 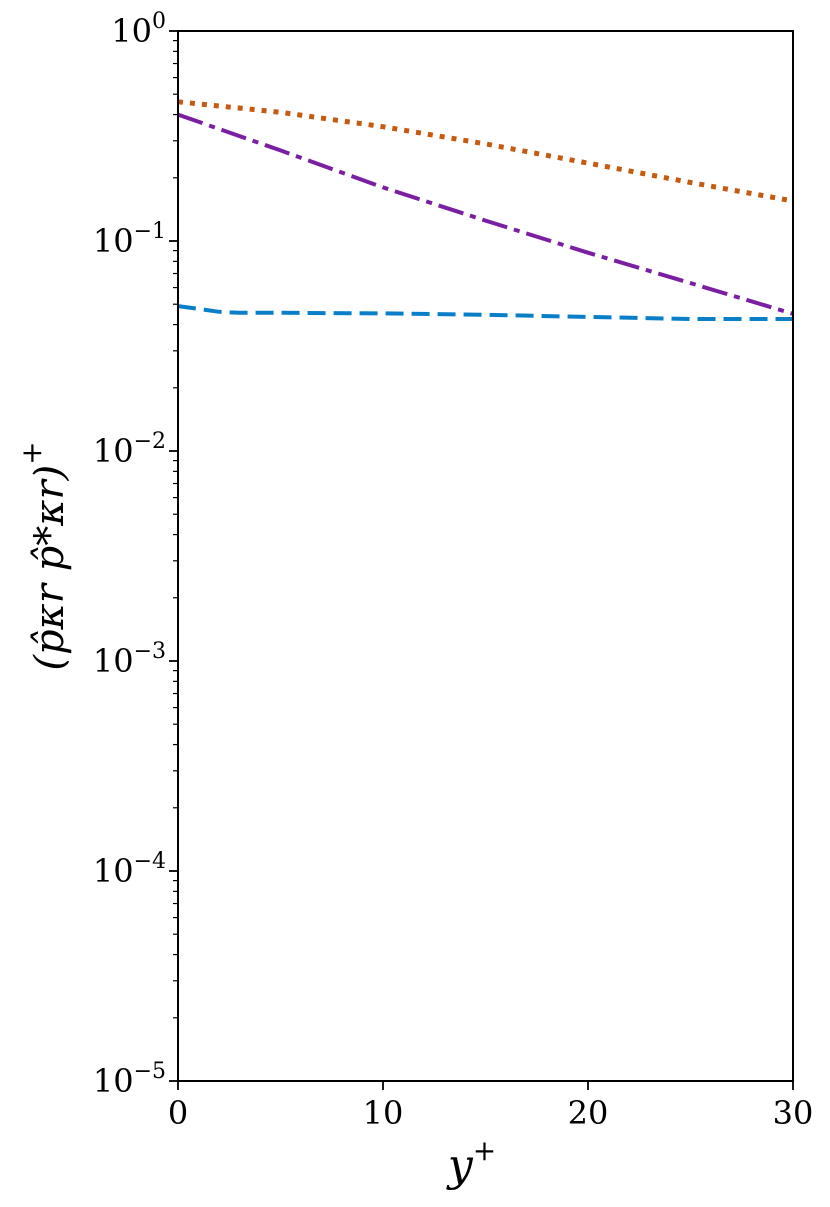 I want to click on y-axis-title: (p̂κr p̂*κr)+, so click(x=44, y=555).